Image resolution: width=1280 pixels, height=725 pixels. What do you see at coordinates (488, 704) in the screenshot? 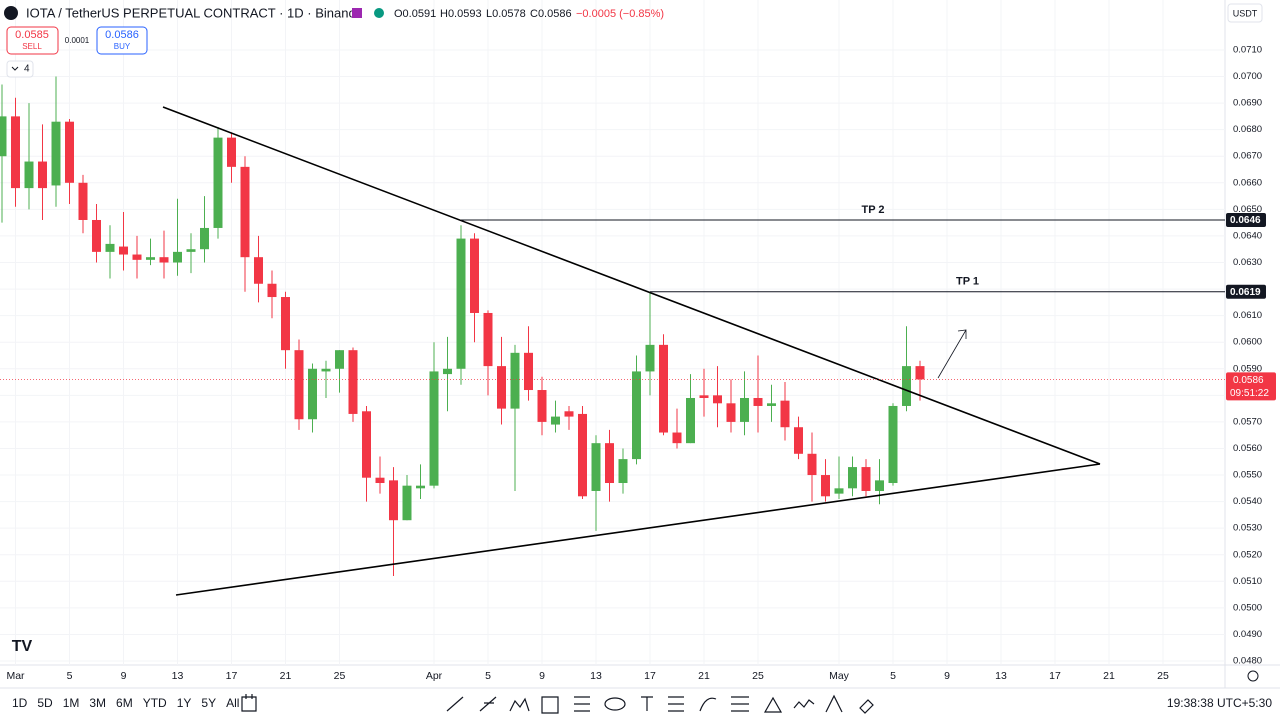
I see `tool-ray` at bounding box center [488, 704].